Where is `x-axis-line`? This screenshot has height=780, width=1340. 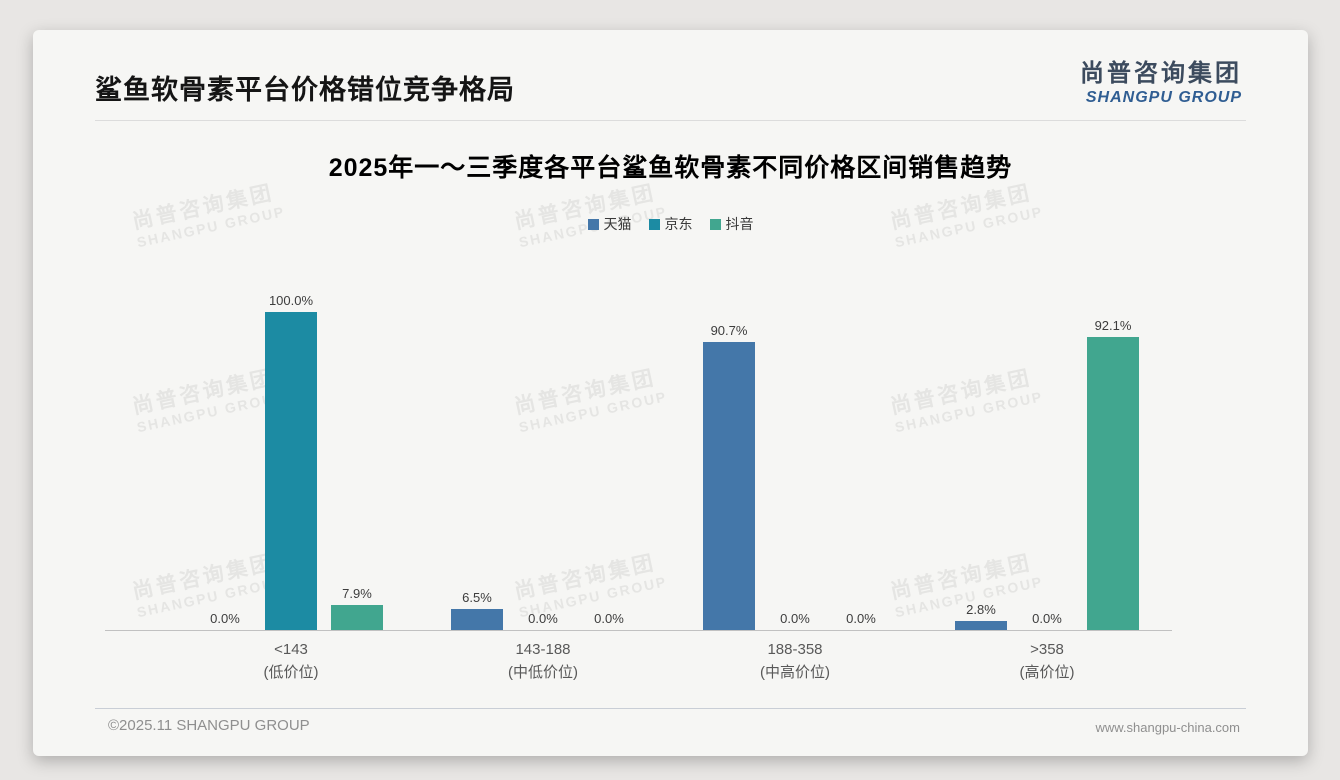
x-axis-line is located at coordinates (638, 630).